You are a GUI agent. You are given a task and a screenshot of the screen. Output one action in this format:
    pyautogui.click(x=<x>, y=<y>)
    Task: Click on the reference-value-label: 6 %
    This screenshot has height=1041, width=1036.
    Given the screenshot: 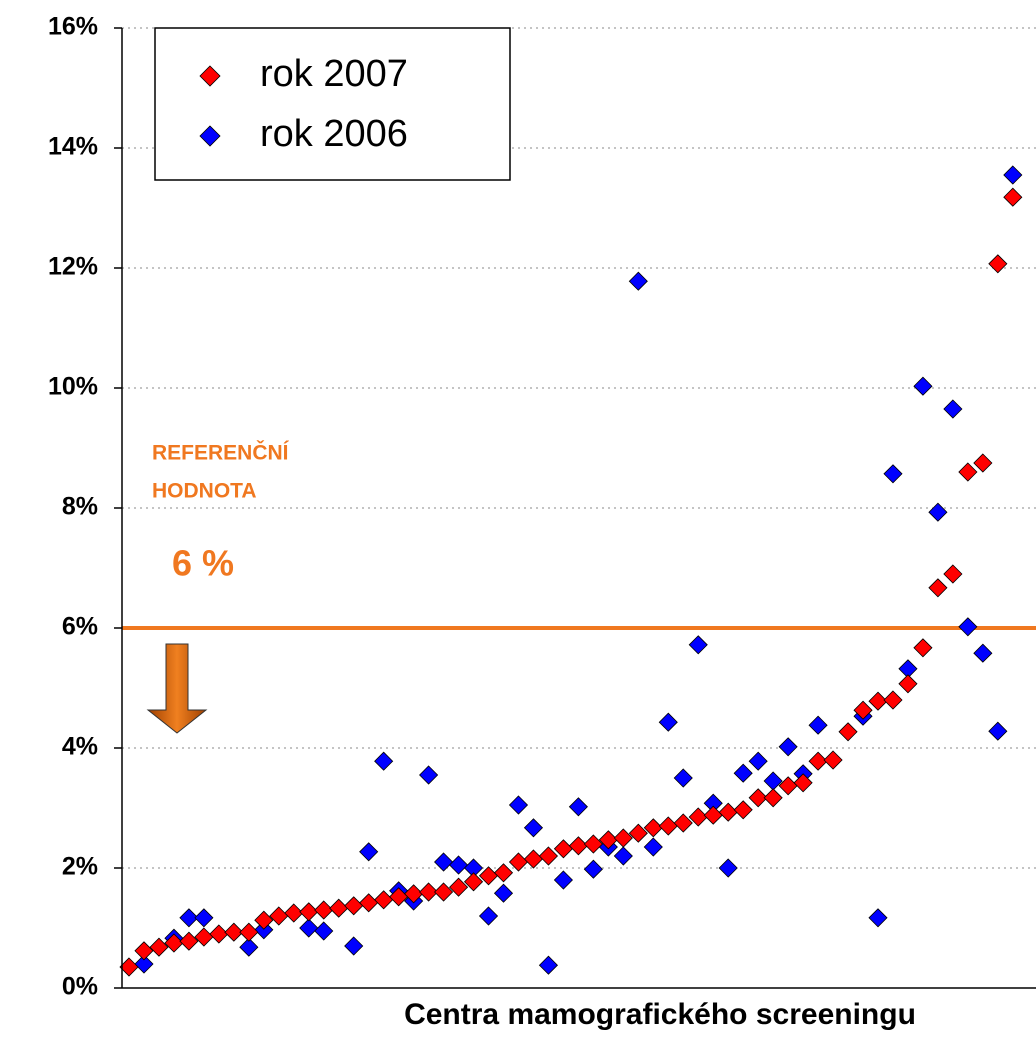 What is the action you would take?
    pyautogui.click(x=203, y=563)
    